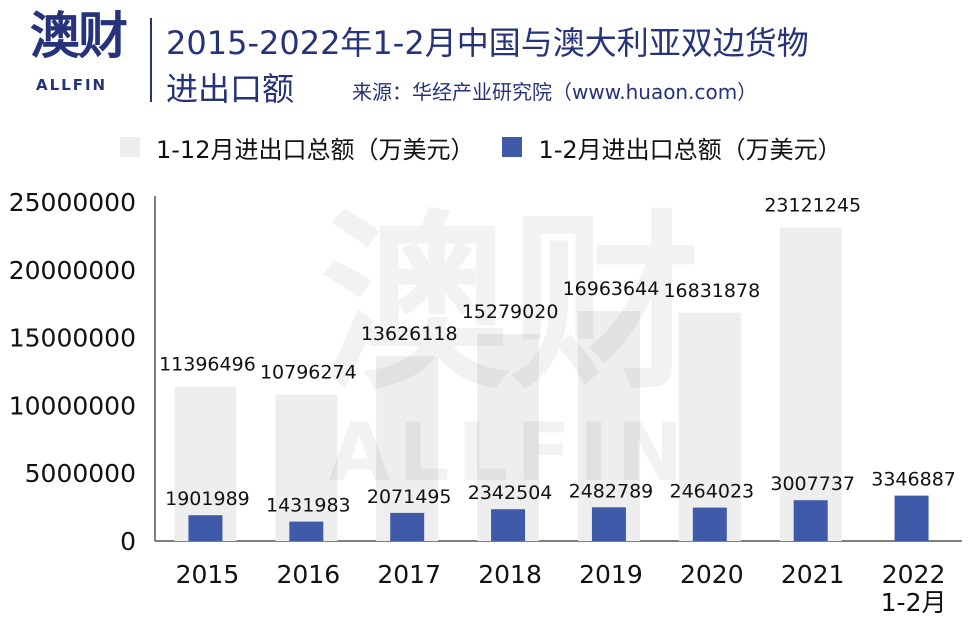 The height and width of the screenshot is (639, 968). I want to click on data-label-full-year: 10796274, so click(308, 373).